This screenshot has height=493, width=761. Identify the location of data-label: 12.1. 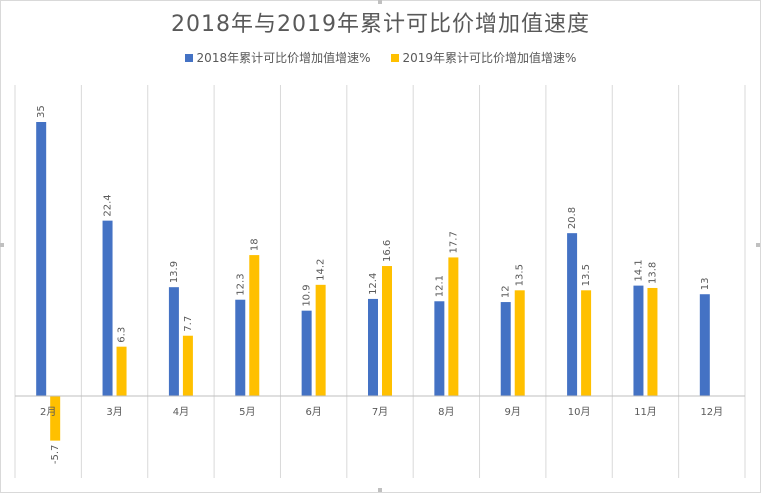
(439, 286).